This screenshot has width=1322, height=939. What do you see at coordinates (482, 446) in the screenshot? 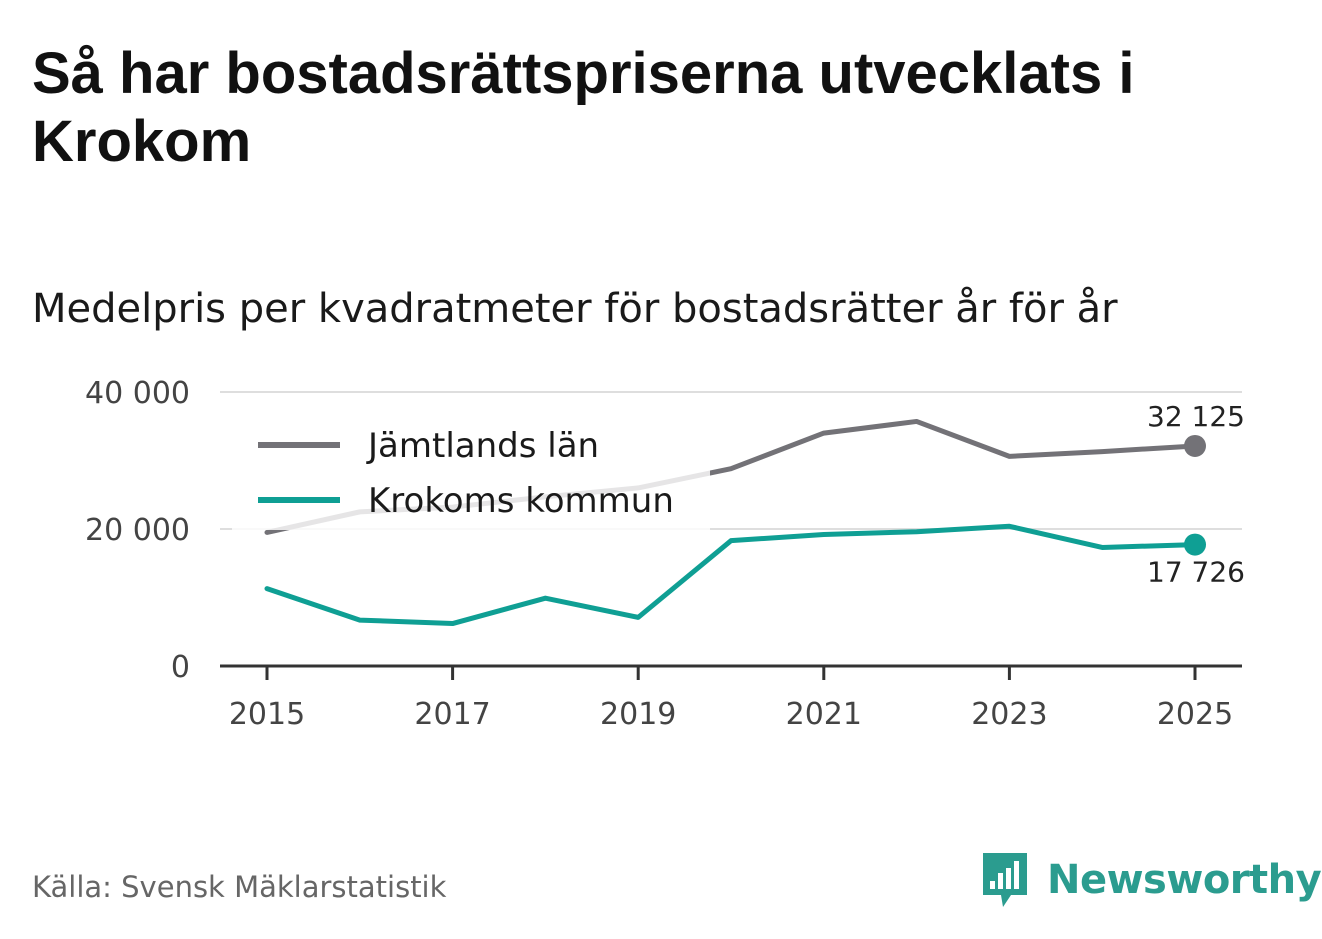
I see `legend-label: Jämtlands län` at bounding box center [482, 446].